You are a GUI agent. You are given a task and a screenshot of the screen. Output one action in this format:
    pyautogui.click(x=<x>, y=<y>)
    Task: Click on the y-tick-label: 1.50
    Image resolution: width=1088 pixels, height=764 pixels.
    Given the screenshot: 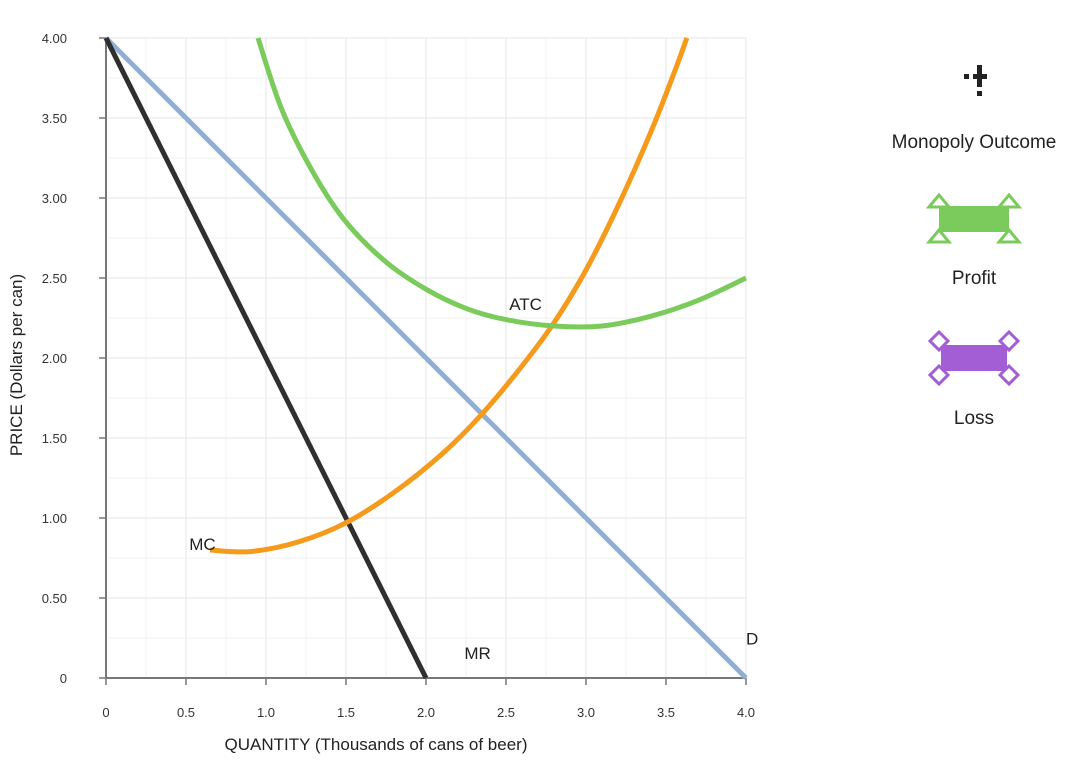 What is the action you would take?
    pyautogui.click(x=54, y=438)
    